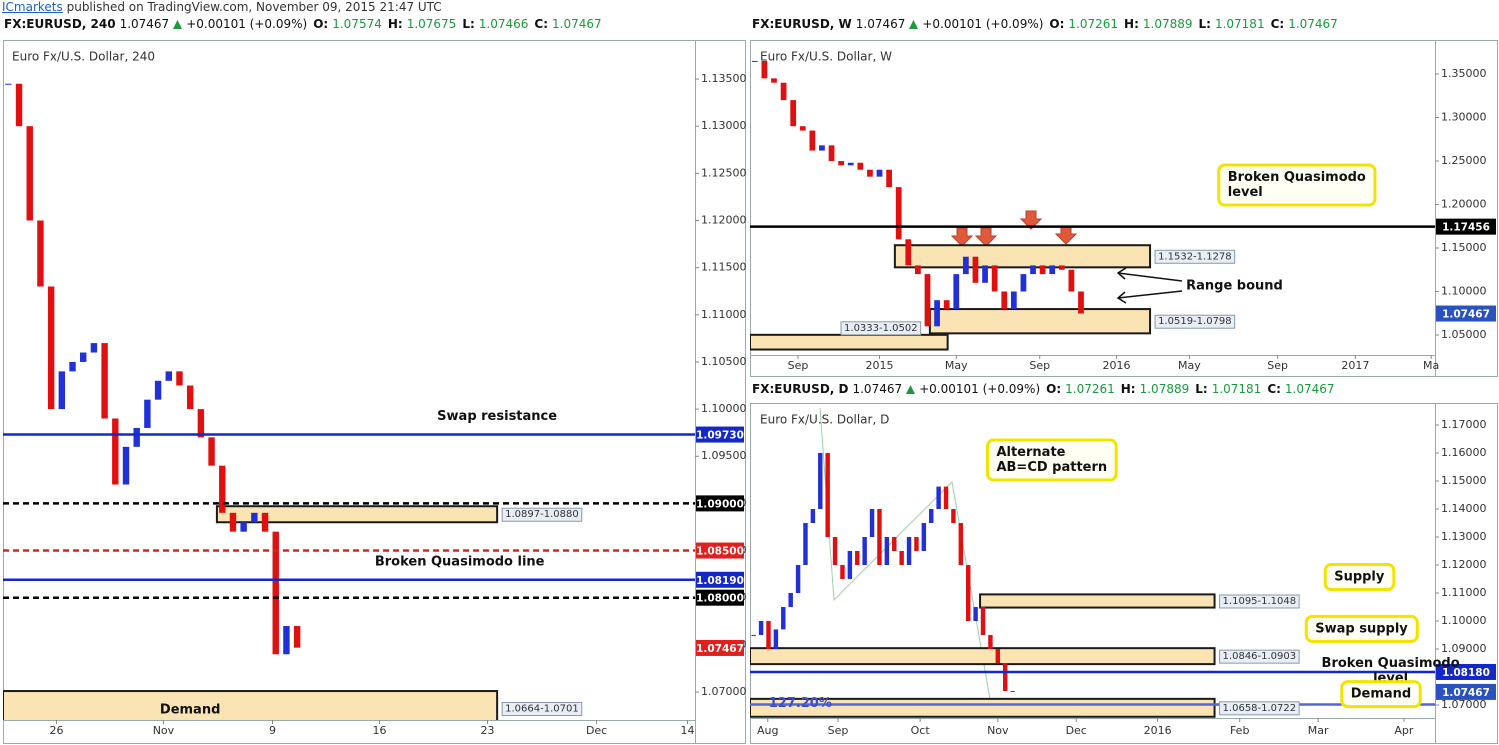  Describe the element at coordinates (1260, 656) in the screenshot. I see `zone-label: 1.0846-1.0903` at that location.